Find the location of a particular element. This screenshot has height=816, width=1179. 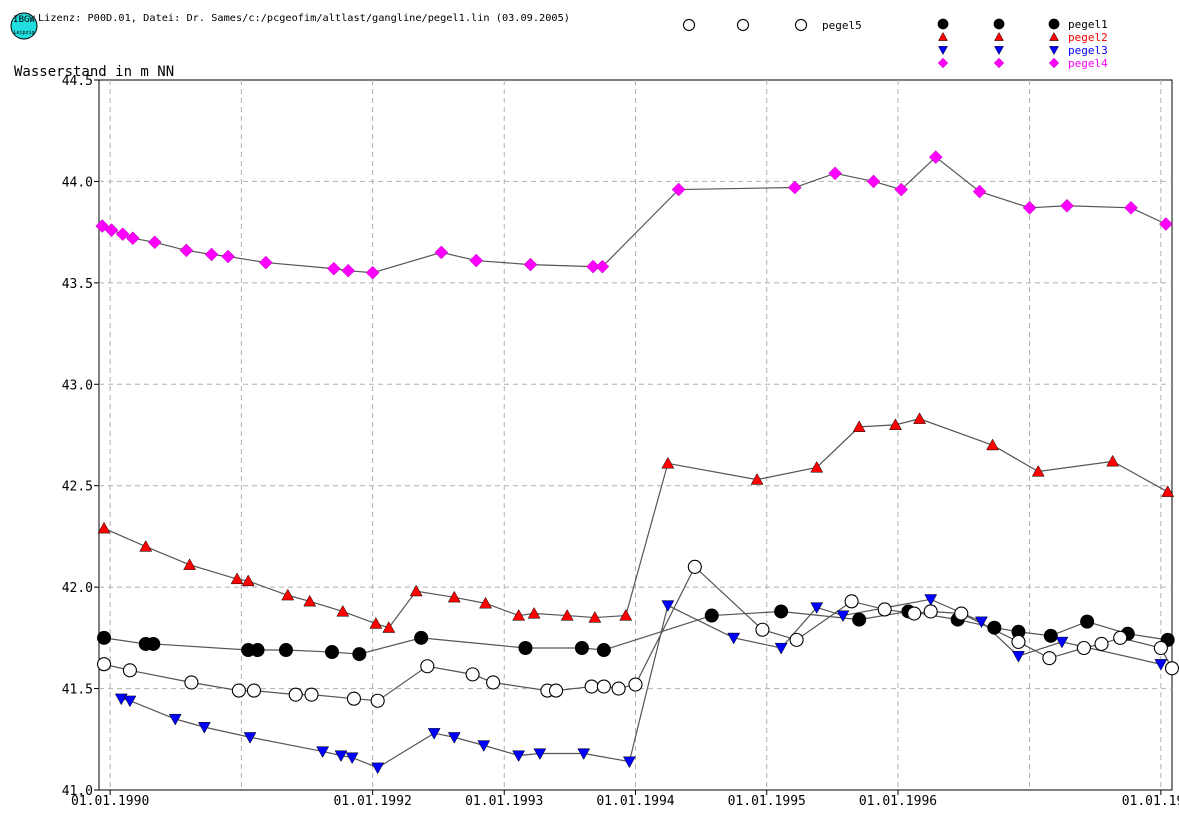

logo-subtext: Leipzig is located at coordinates (23, 33).